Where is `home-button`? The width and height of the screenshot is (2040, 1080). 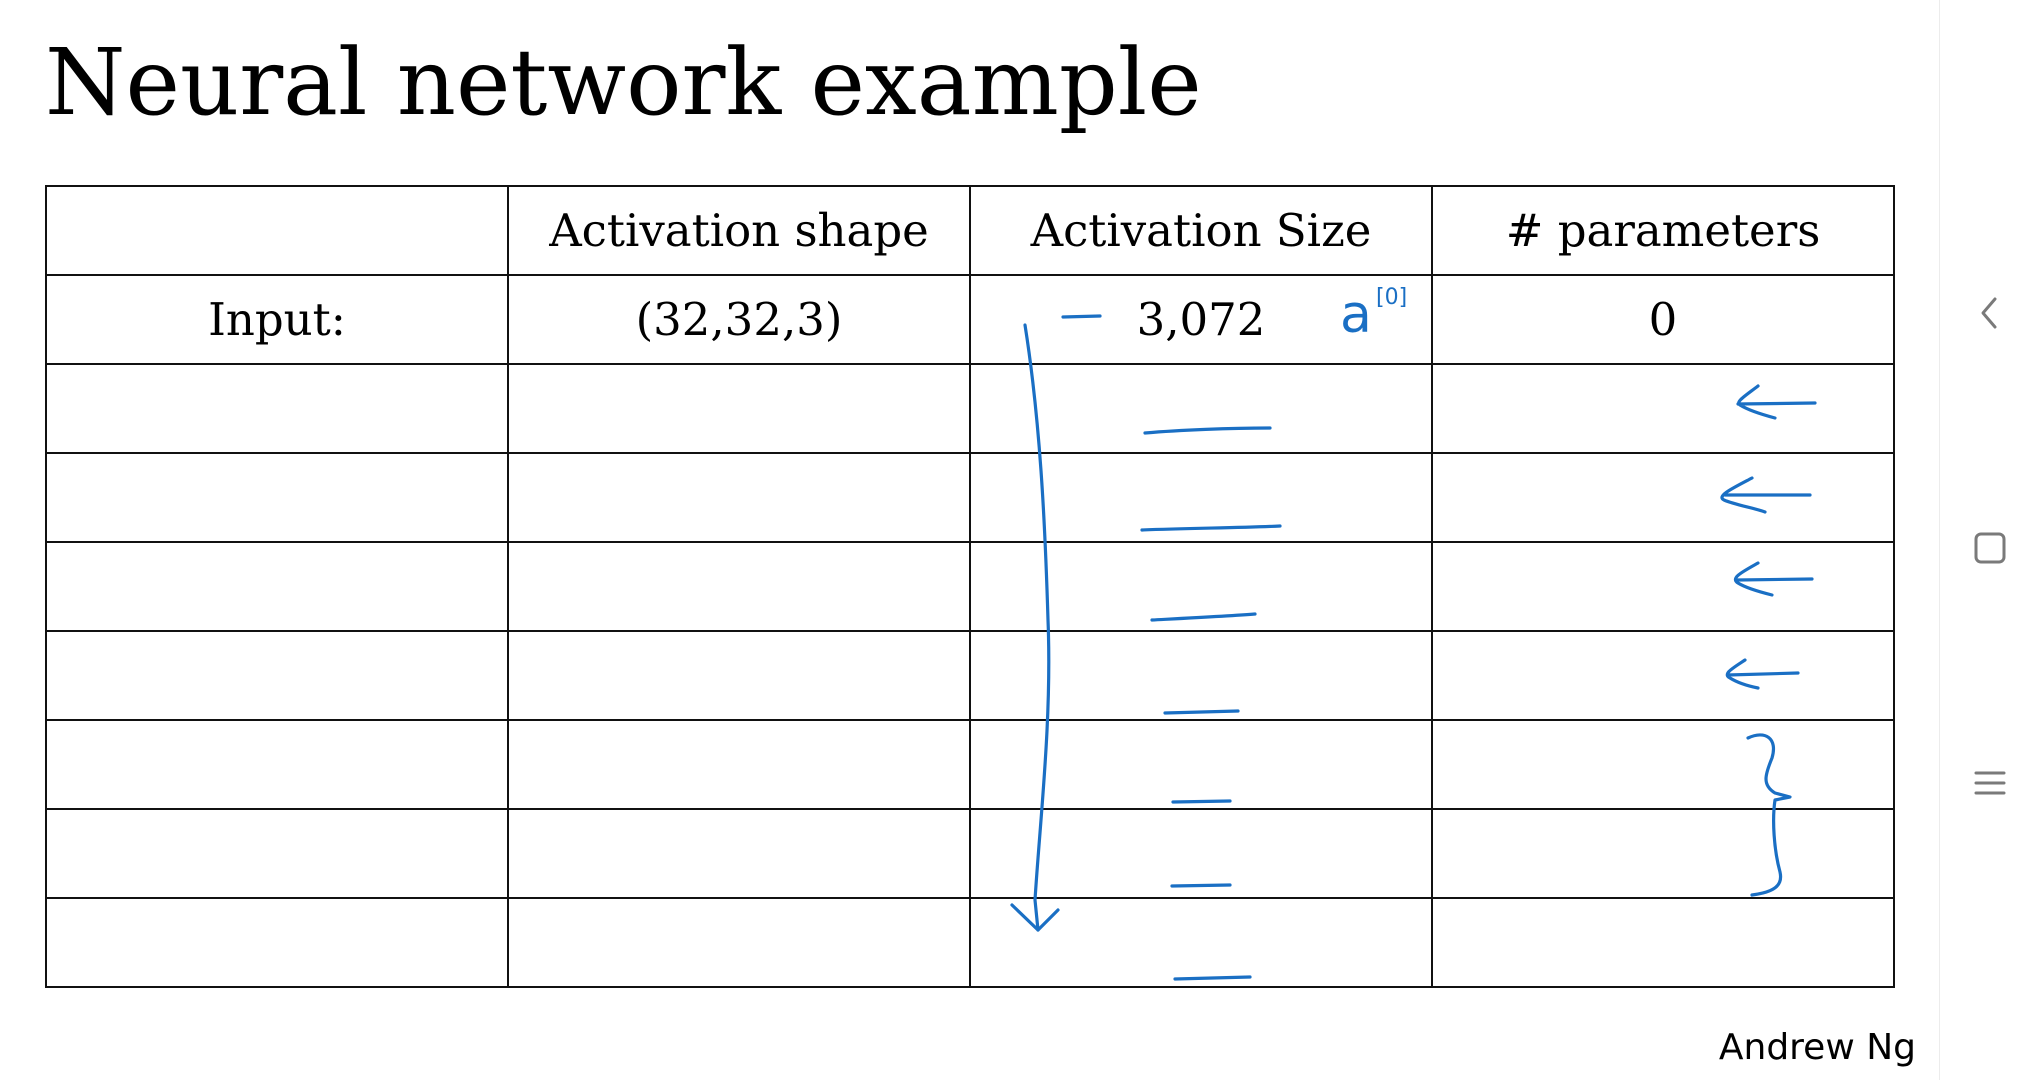
home-button is located at coordinates (1990, 548).